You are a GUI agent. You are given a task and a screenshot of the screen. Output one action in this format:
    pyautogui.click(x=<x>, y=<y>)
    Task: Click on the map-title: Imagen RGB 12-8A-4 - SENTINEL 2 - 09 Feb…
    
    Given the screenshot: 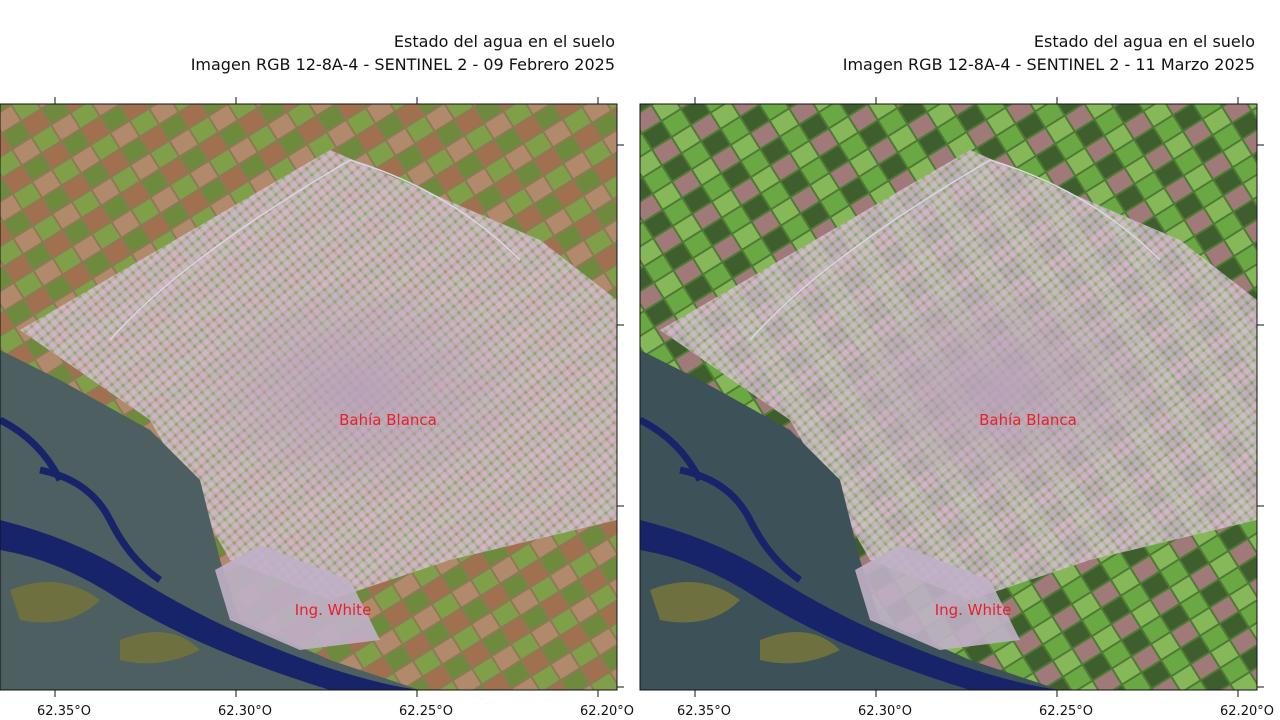 What is the action you would take?
    pyautogui.click(x=403, y=64)
    